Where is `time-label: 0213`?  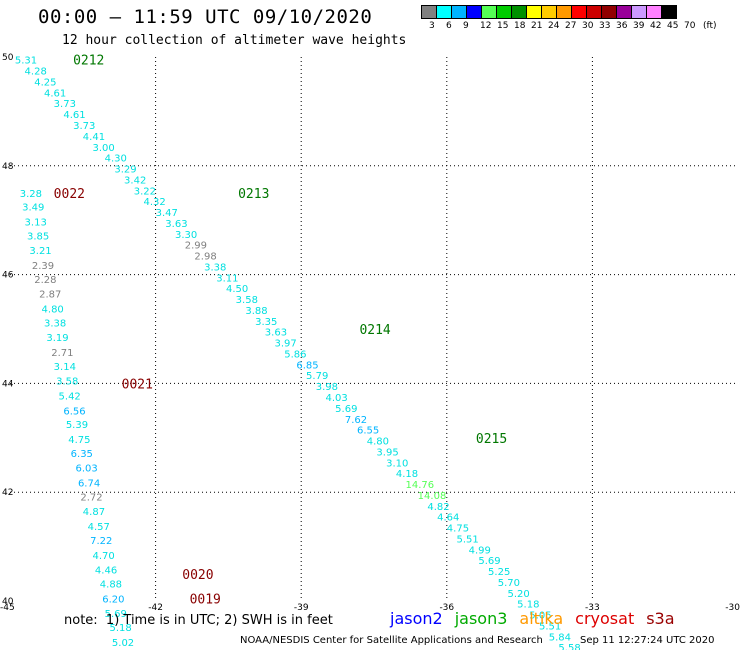 time-label: 0213 is located at coordinates (253, 194).